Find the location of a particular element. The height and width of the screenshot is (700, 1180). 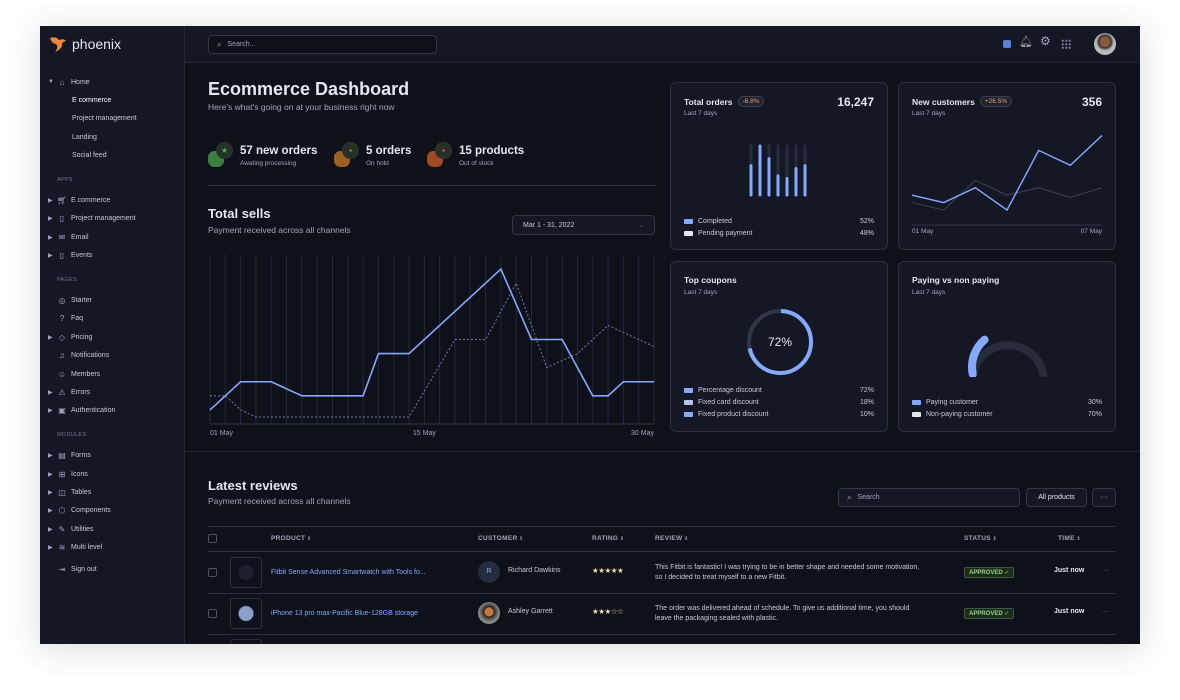

legend-label: Fixed card discount is located at coordinates (728, 402).